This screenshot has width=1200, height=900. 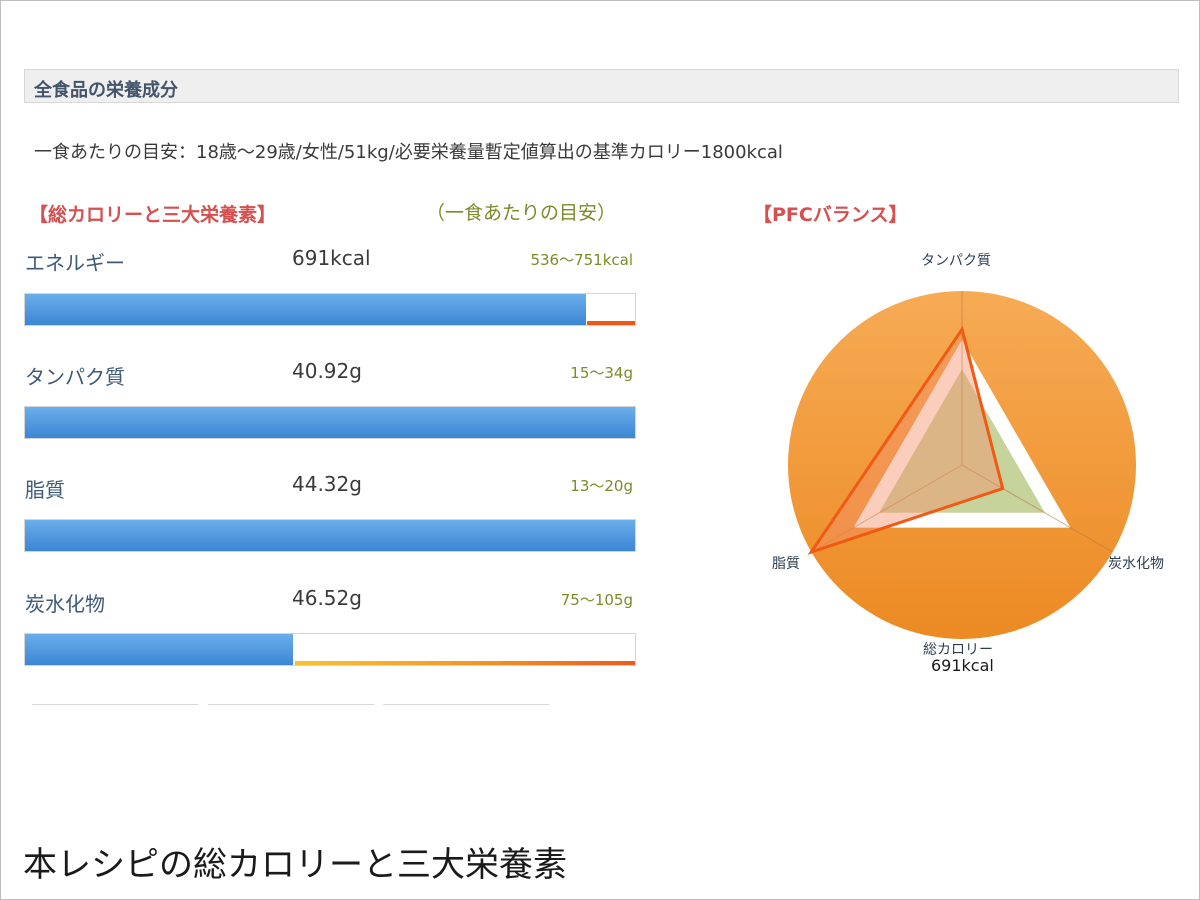 I want to click on fat-bar-fill, so click(x=330, y=535).